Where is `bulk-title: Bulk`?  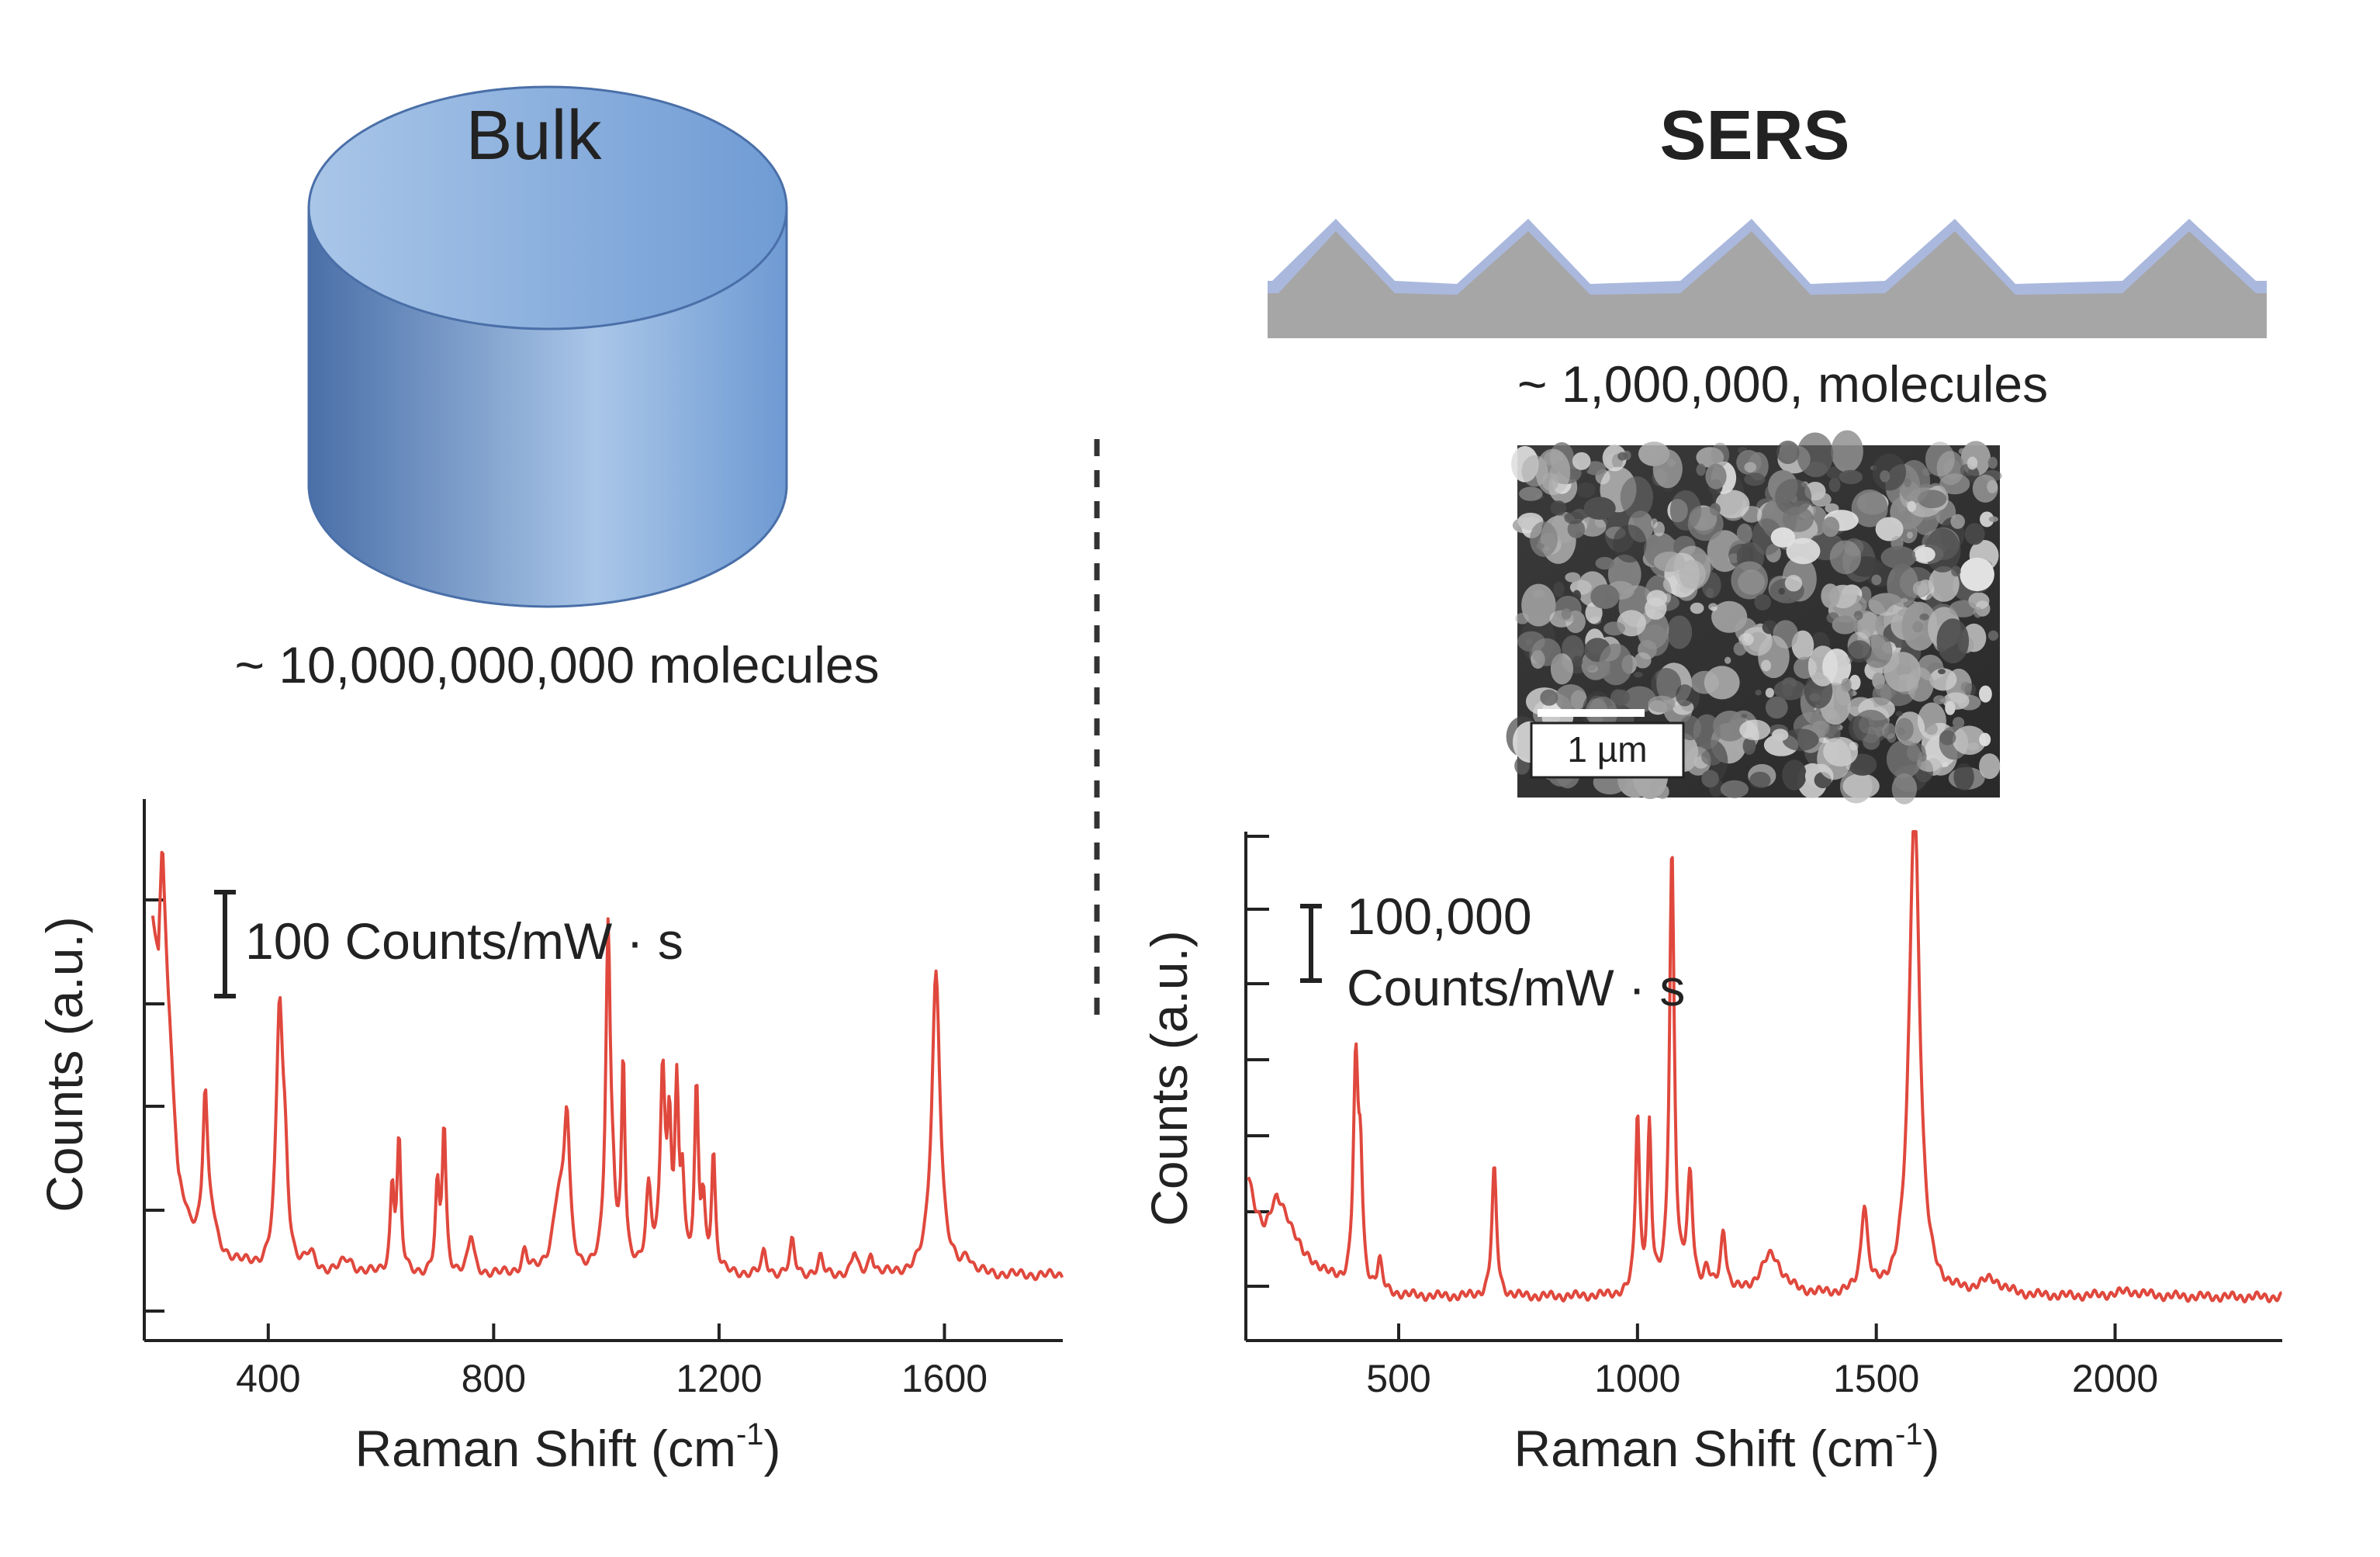 bulk-title: Bulk is located at coordinates (533, 136).